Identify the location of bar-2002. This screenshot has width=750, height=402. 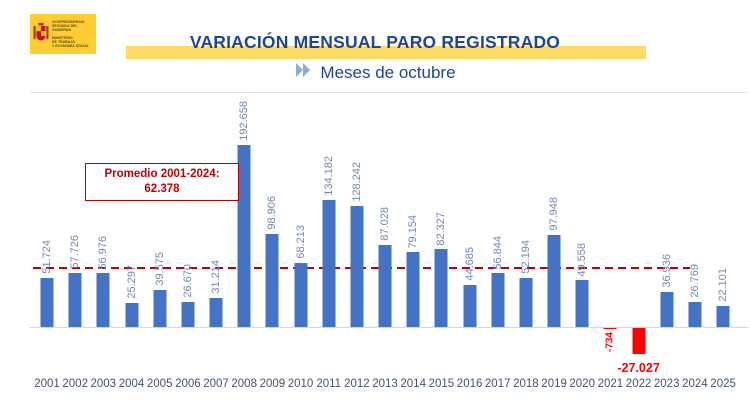
(75, 299).